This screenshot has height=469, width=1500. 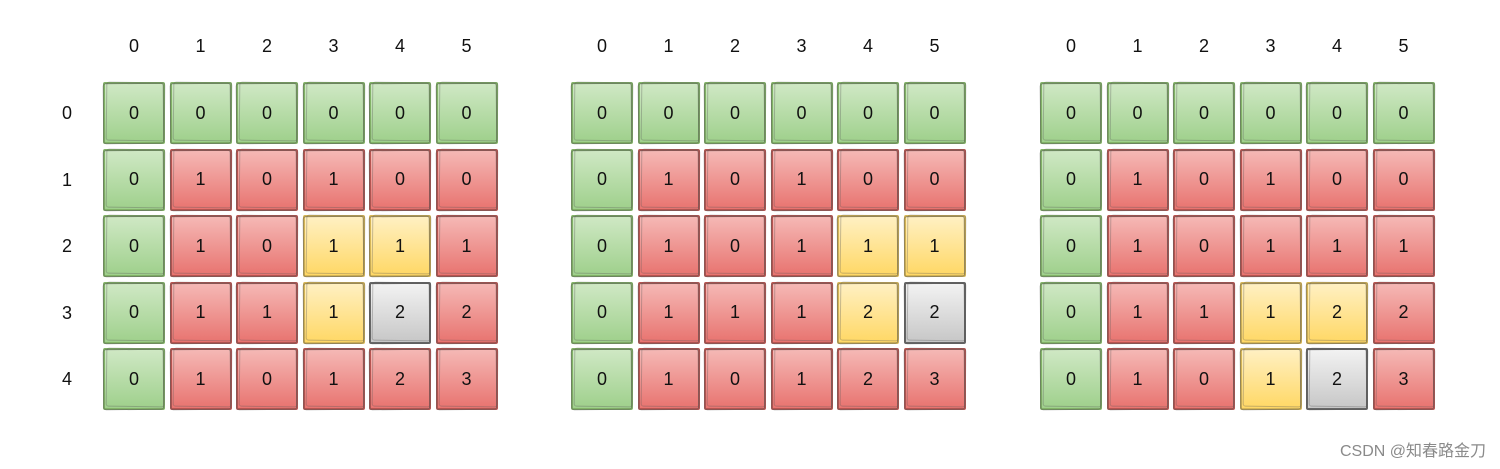 I want to click on row-label: 2, so click(x=66, y=246).